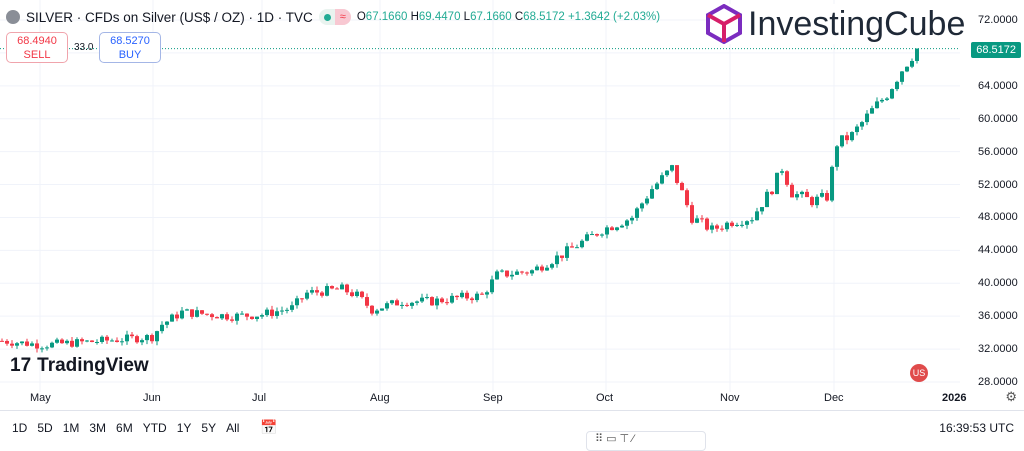 The image size is (1024, 451). What do you see at coordinates (98, 428) in the screenshot?
I see `range-button-3m: 3M` at bounding box center [98, 428].